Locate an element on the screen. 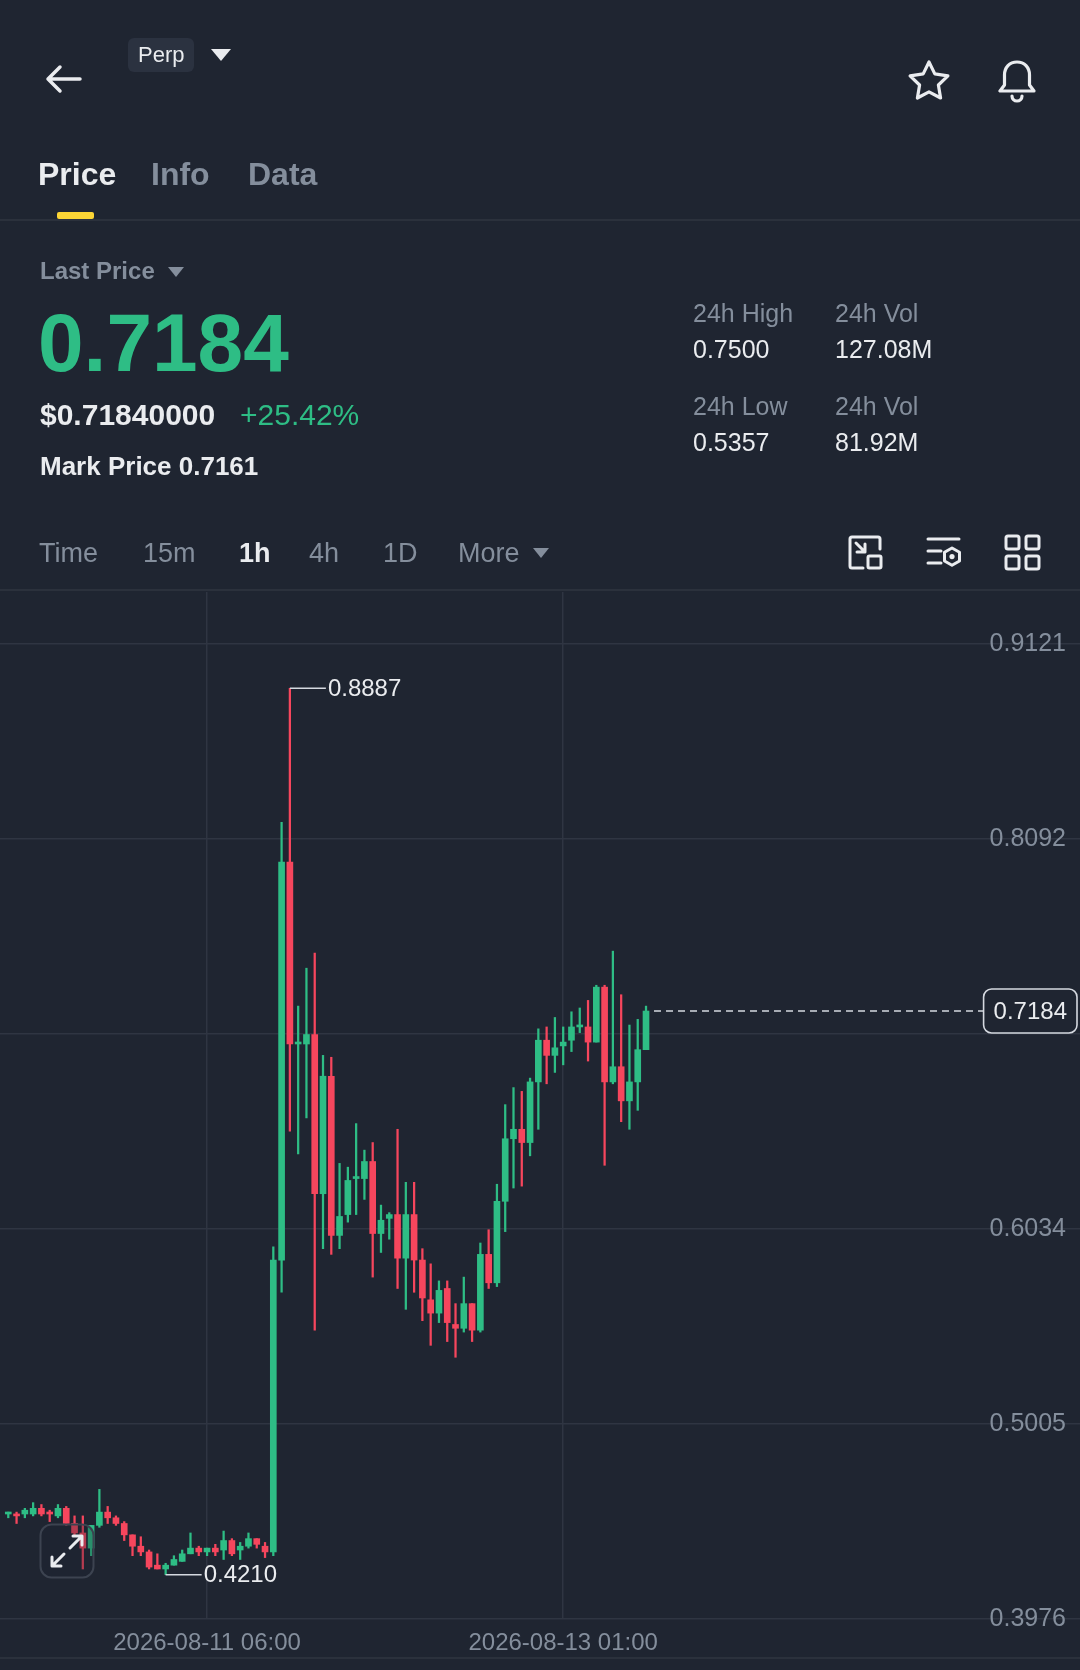 The height and width of the screenshot is (1670, 1080). badge: Perp is located at coordinates (161, 55).